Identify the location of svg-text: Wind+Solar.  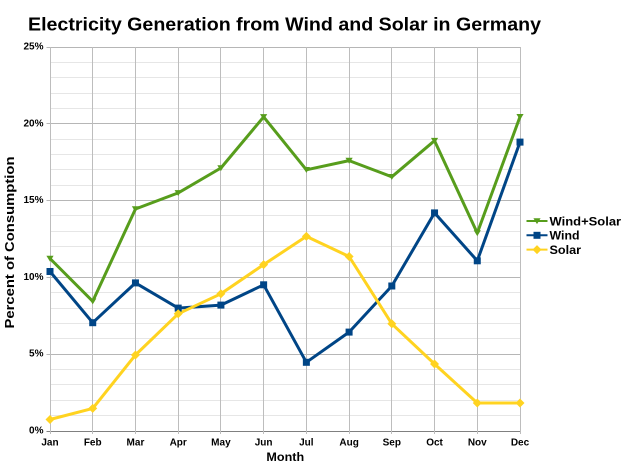
(586, 221).